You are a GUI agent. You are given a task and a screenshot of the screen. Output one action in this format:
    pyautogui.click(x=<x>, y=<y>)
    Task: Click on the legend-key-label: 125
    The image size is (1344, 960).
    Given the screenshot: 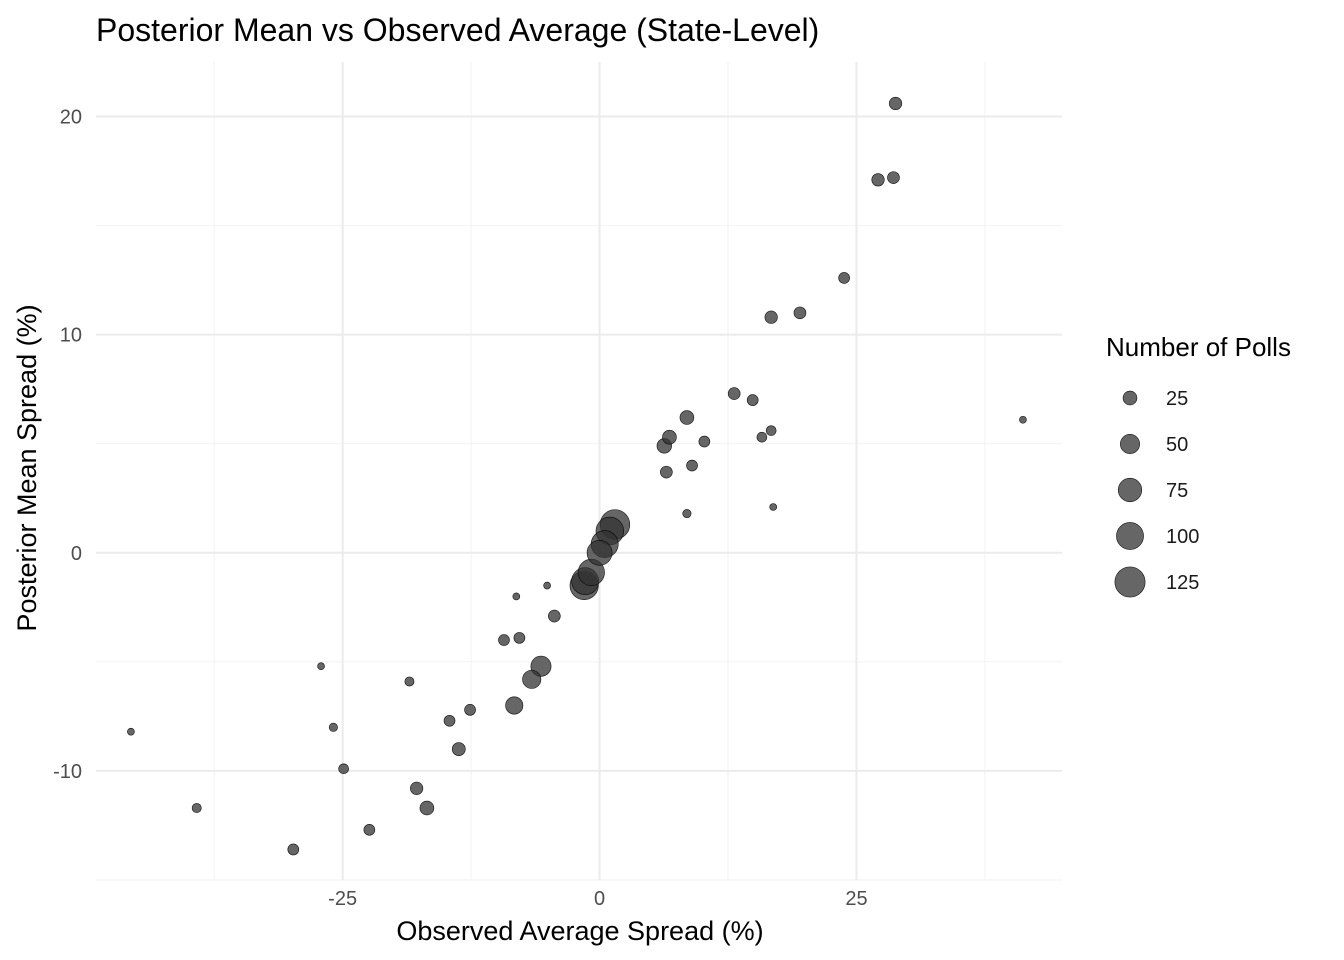 What is the action you would take?
    pyautogui.click(x=1182, y=583)
    